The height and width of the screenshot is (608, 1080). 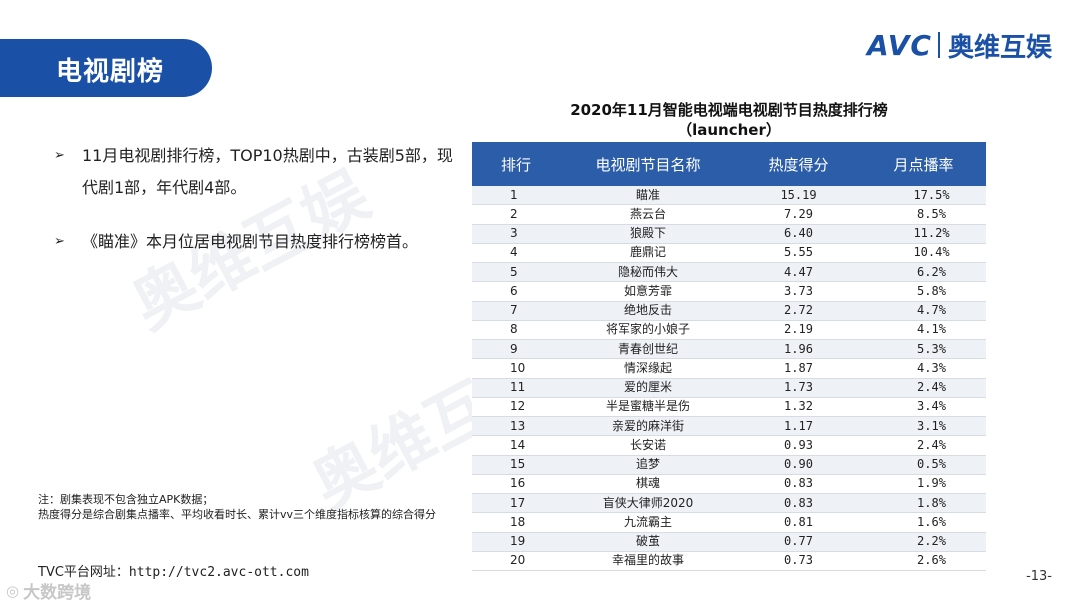 I want to click on monthly-rate-cell: 1.8%, so click(x=923, y=503).